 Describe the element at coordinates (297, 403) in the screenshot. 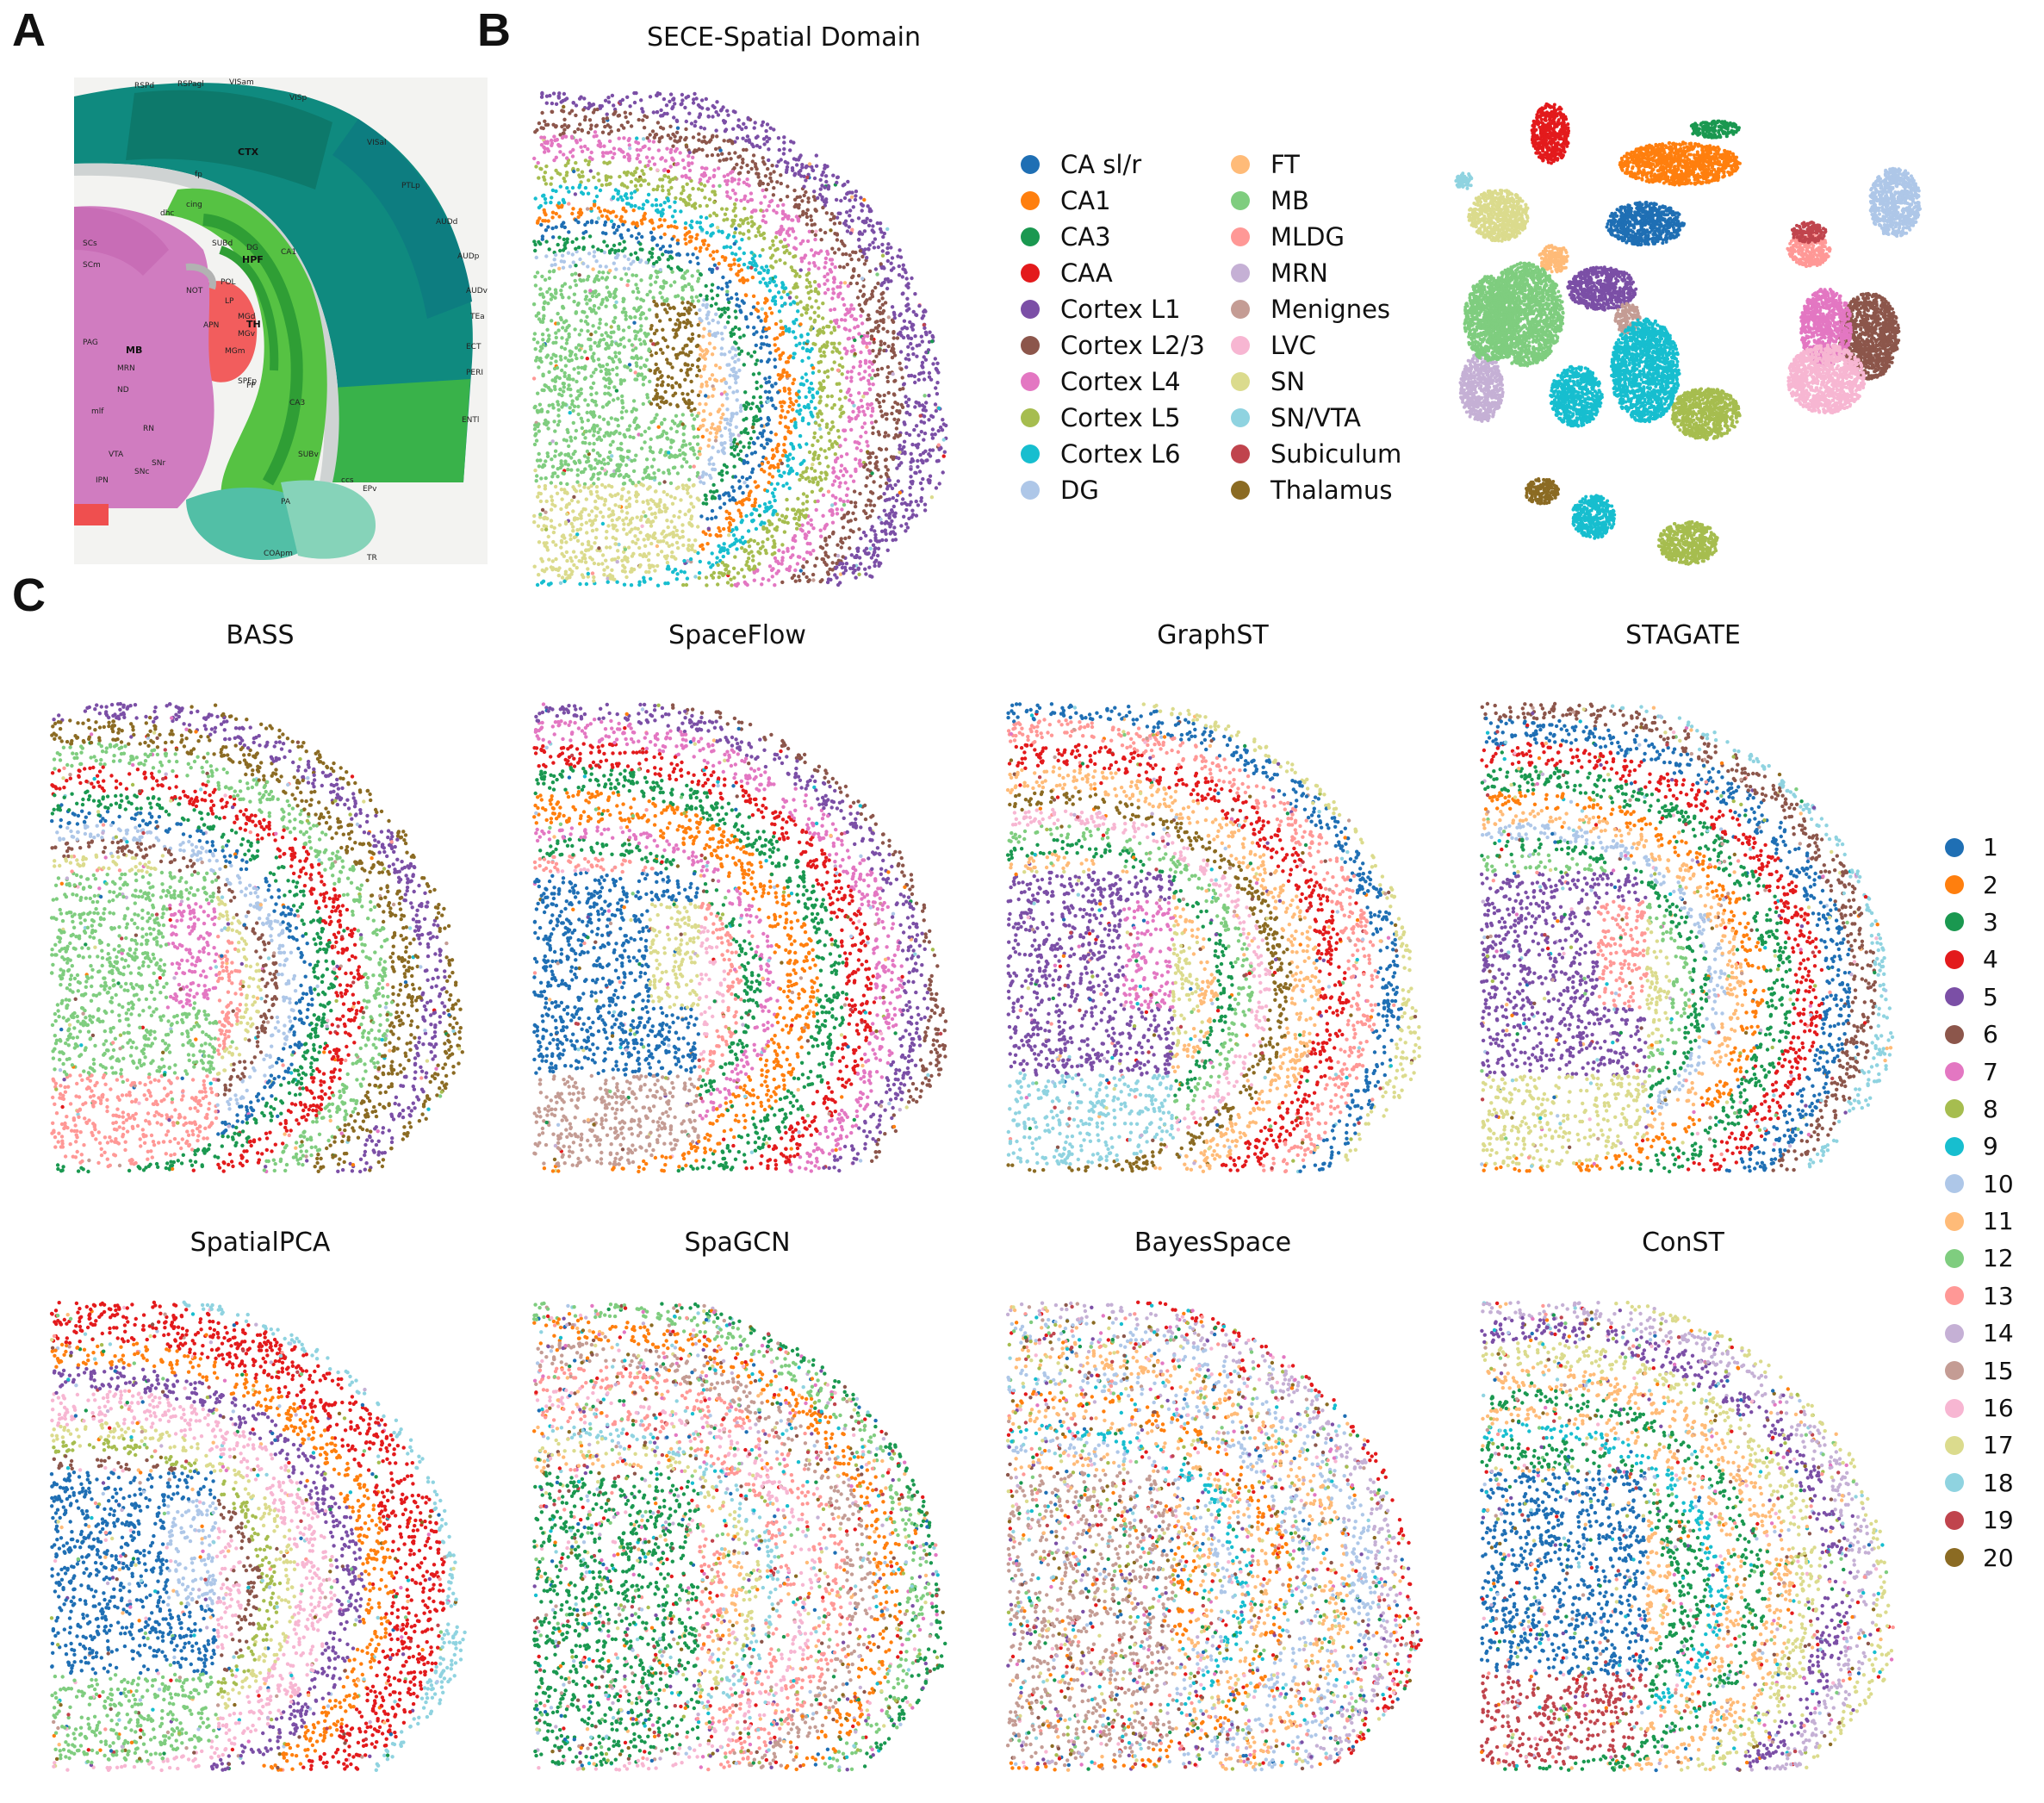

I see `atlas-label: CA3` at that location.